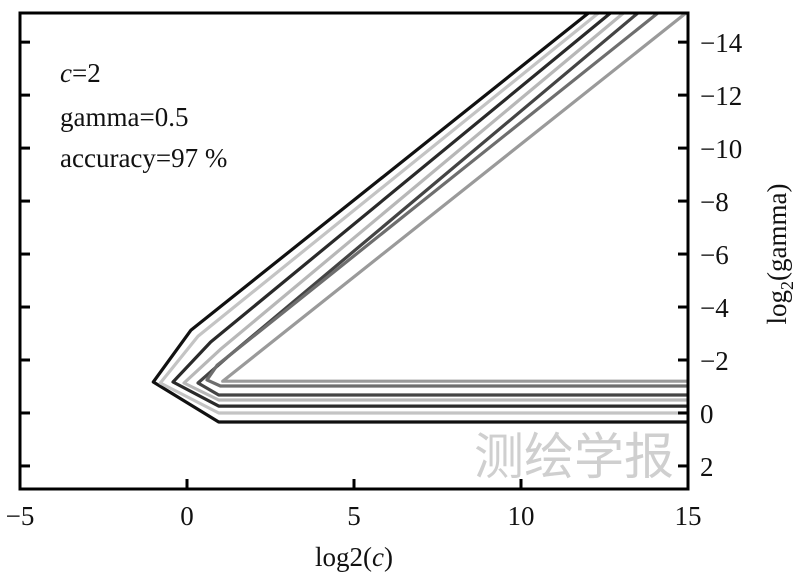  Describe the element at coordinates (714, 202) in the screenshot. I see `y-tick-label: −8` at that location.